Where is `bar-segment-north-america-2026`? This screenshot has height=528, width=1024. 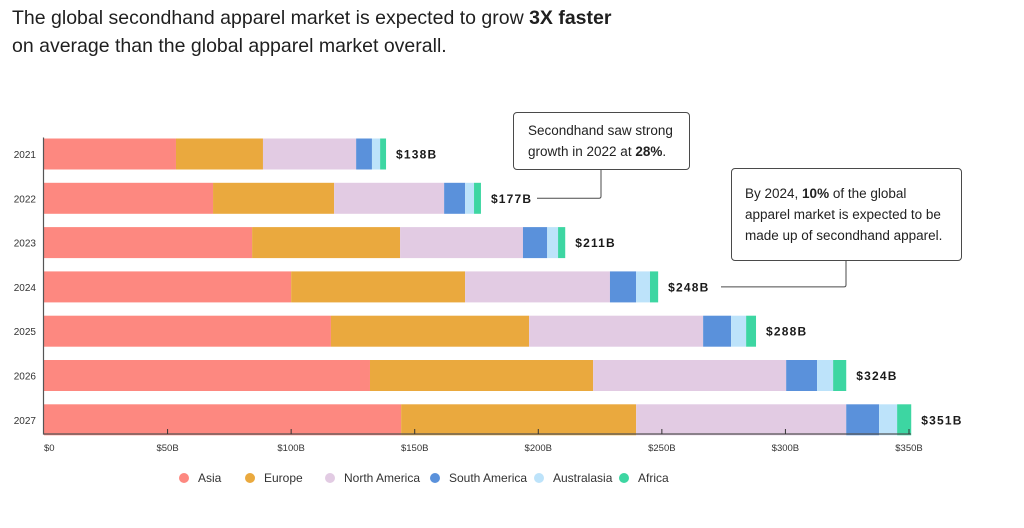
bar-segment-north-america-2026 is located at coordinates (690, 375).